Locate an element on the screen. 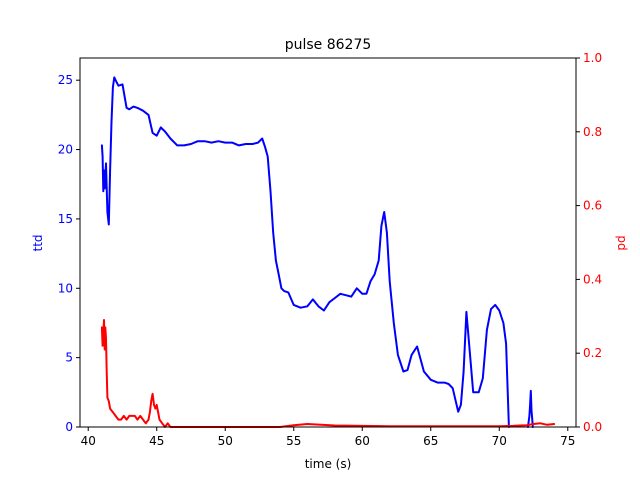 This screenshot has width=640, height=480. x-tick-label: 55 is located at coordinates (293, 441).